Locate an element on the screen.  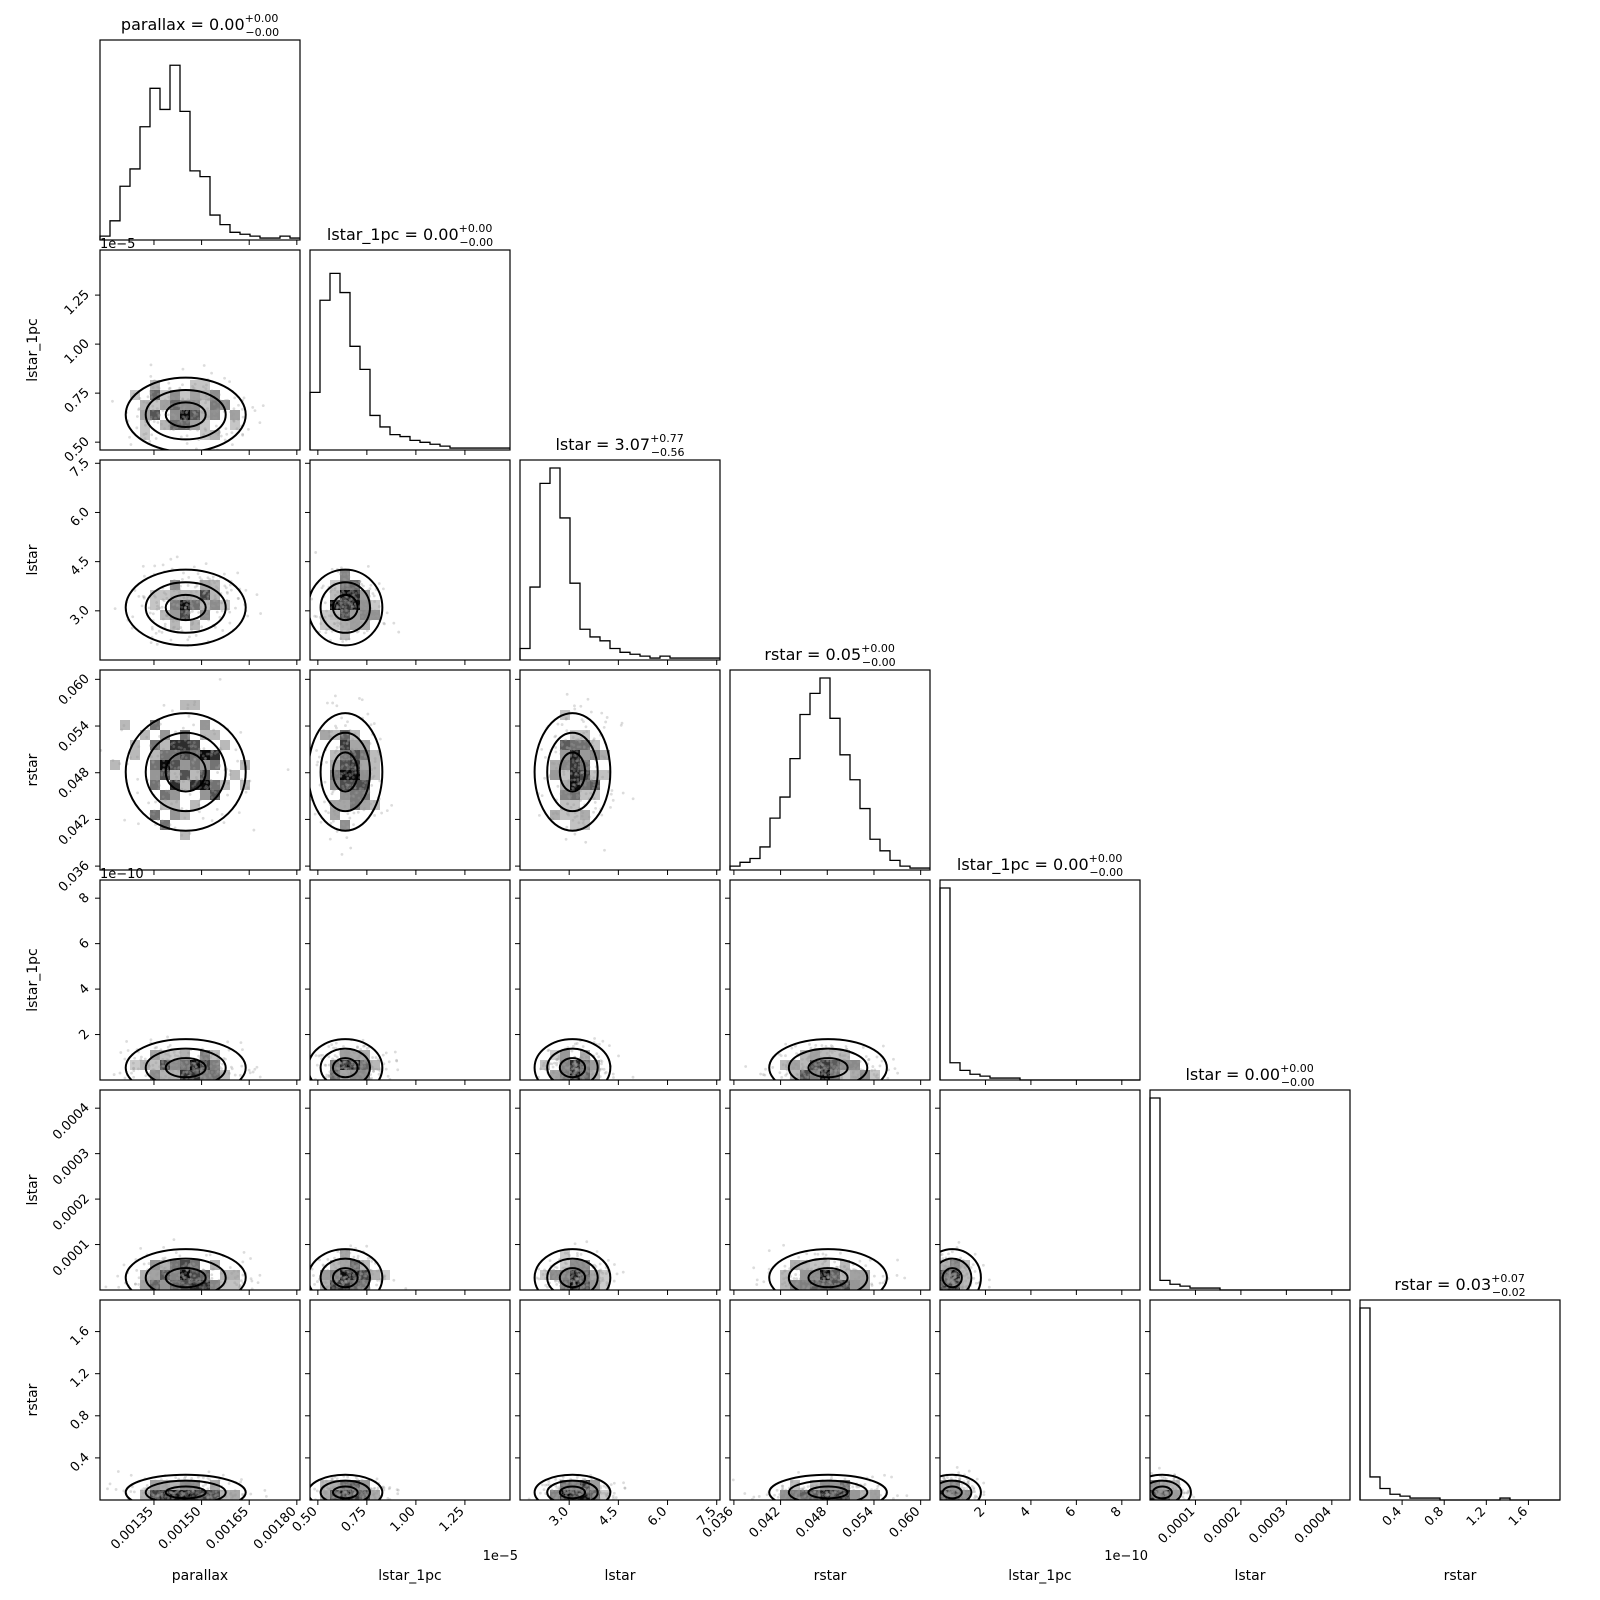
x-tick-label: 0.00135 is located at coordinates (132, 1528).